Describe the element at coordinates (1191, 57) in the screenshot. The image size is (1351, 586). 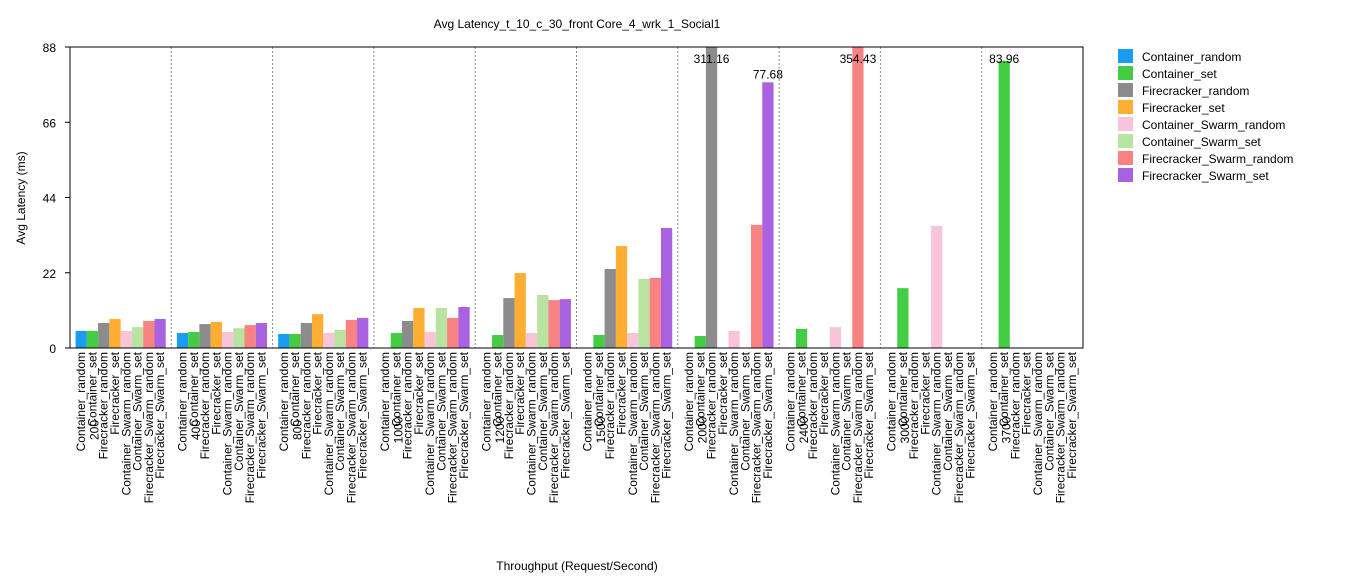
I see `legend-label: Container_random` at that location.